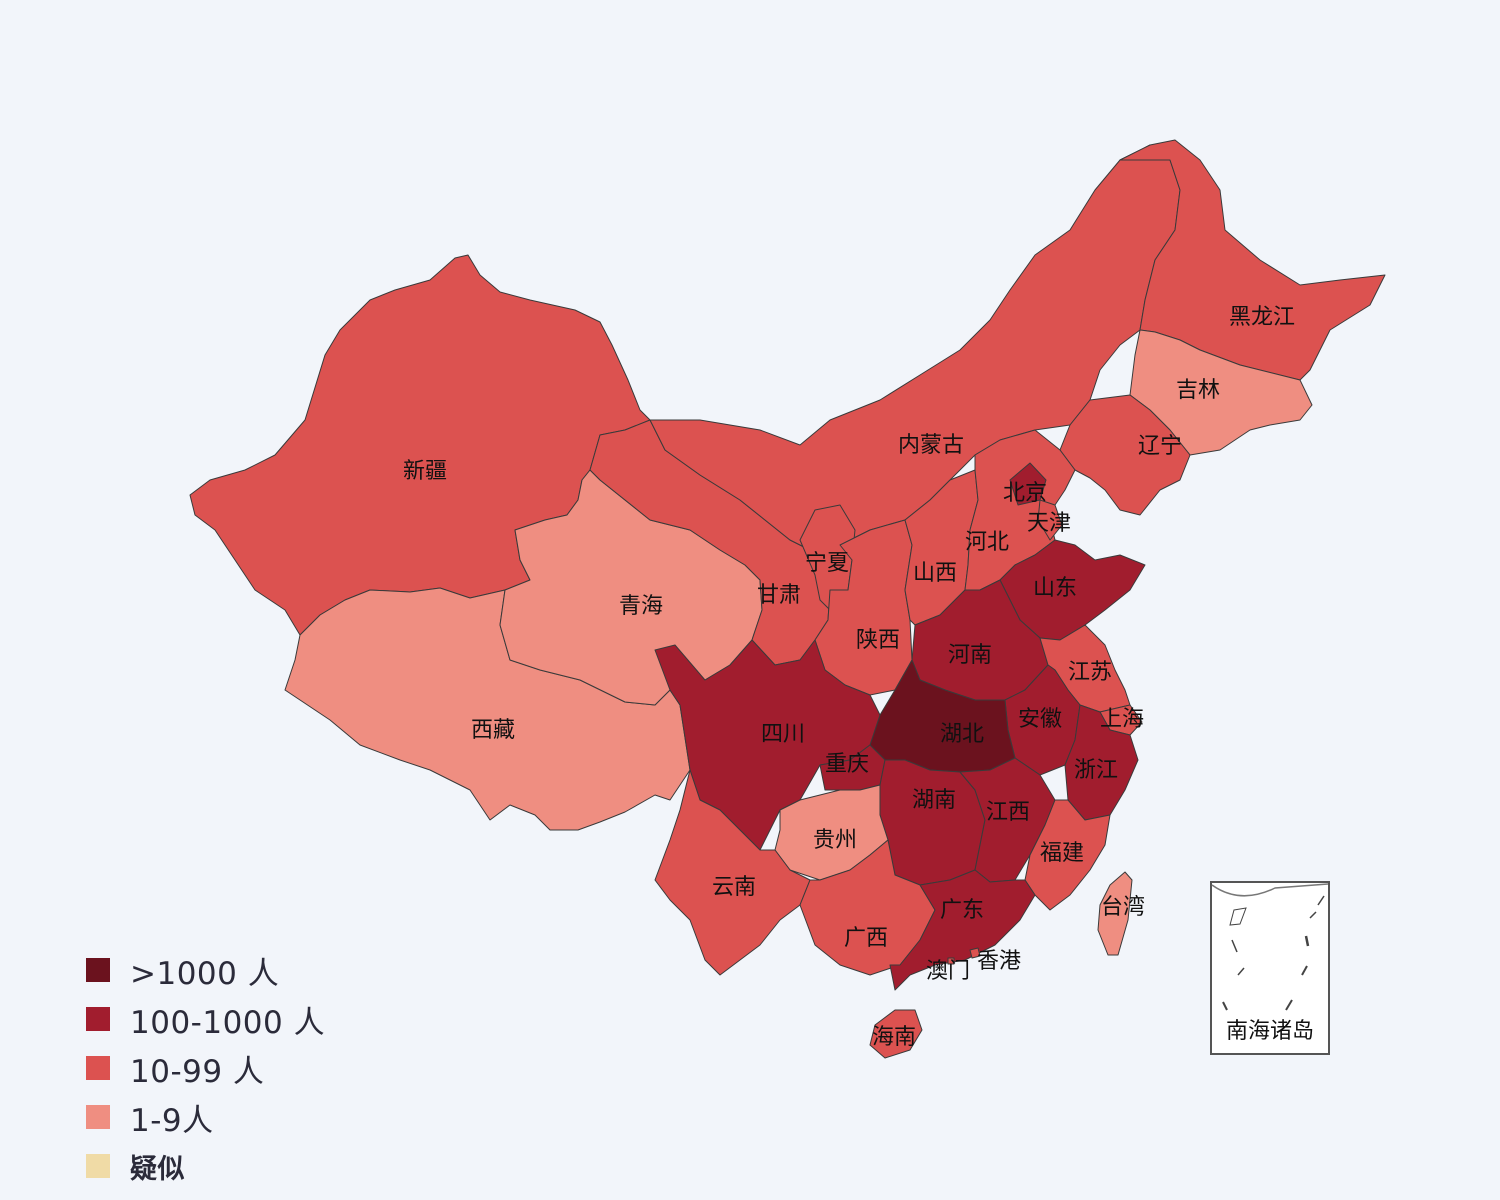 The image size is (1500, 1200). I want to click on province-label: 吉林, so click(1198, 390).